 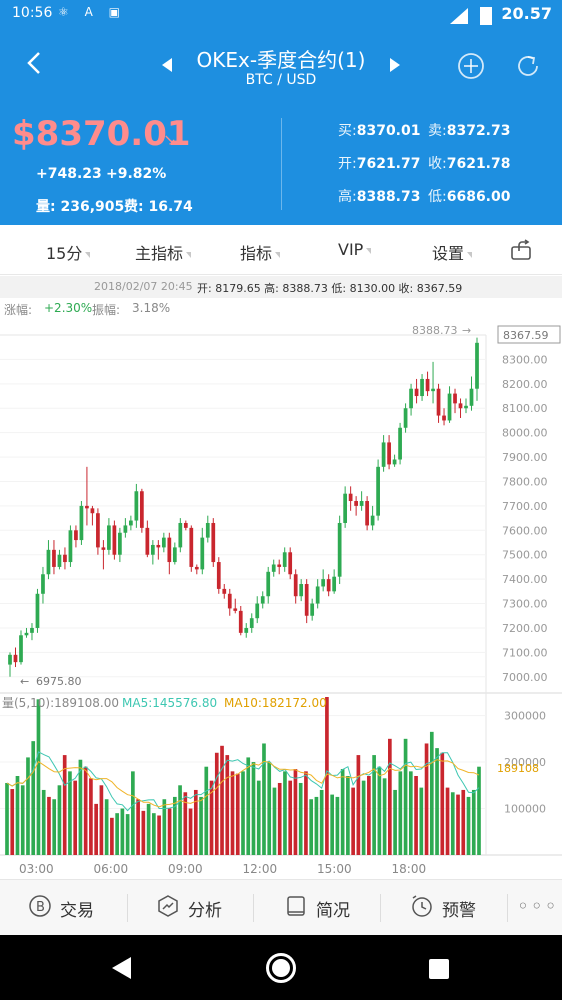 What do you see at coordinates (521, 250) in the screenshot?
I see `share-icon` at bounding box center [521, 250].